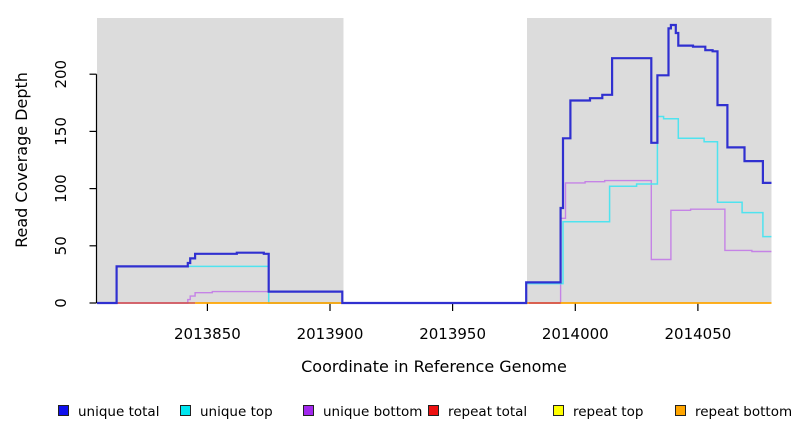  What do you see at coordinates (330, 334) in the screenshot?
I see `x-tick-label: 2013900` at bounding box center [330, 334].